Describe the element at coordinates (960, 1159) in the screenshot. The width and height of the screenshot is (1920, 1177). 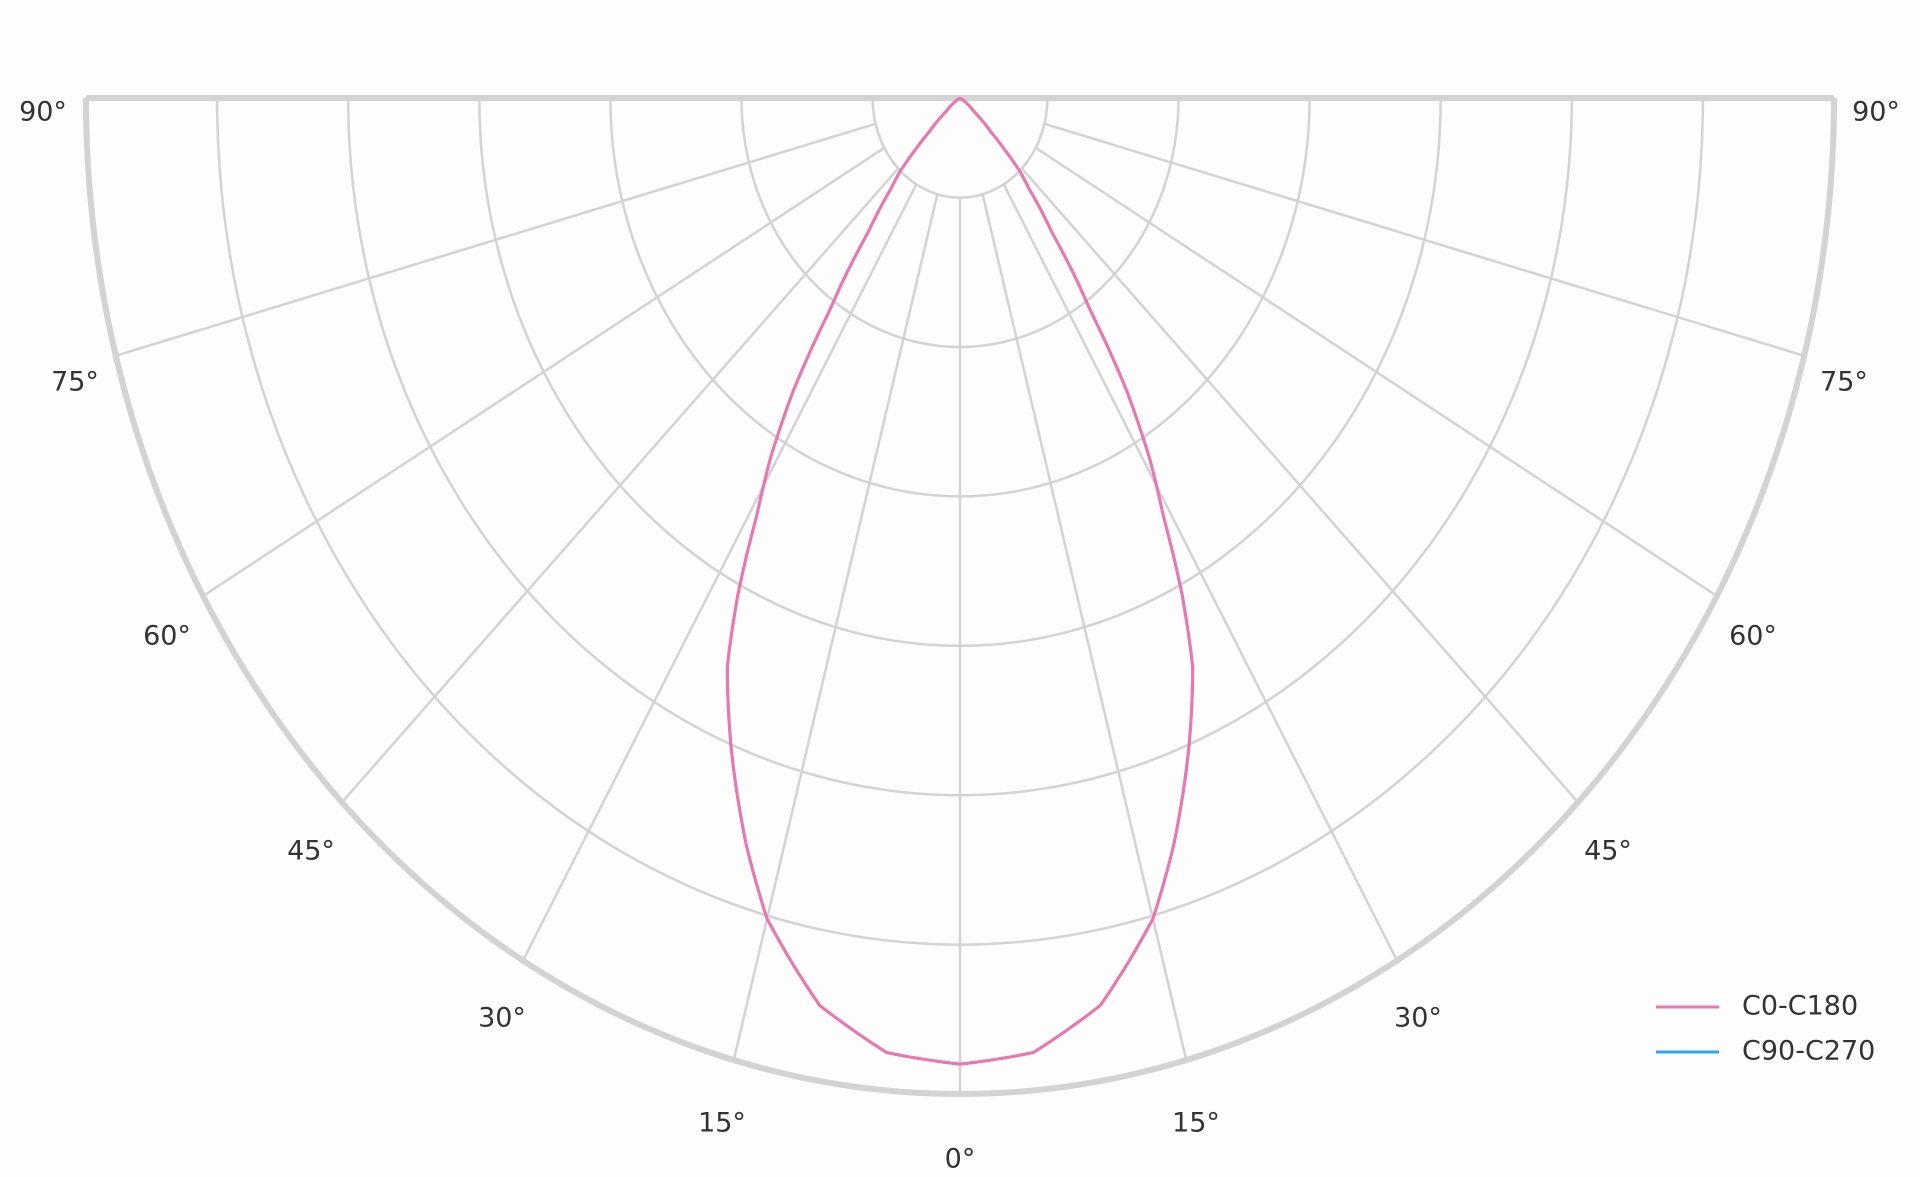
I see `angle-tick-label: 0°` at that location.